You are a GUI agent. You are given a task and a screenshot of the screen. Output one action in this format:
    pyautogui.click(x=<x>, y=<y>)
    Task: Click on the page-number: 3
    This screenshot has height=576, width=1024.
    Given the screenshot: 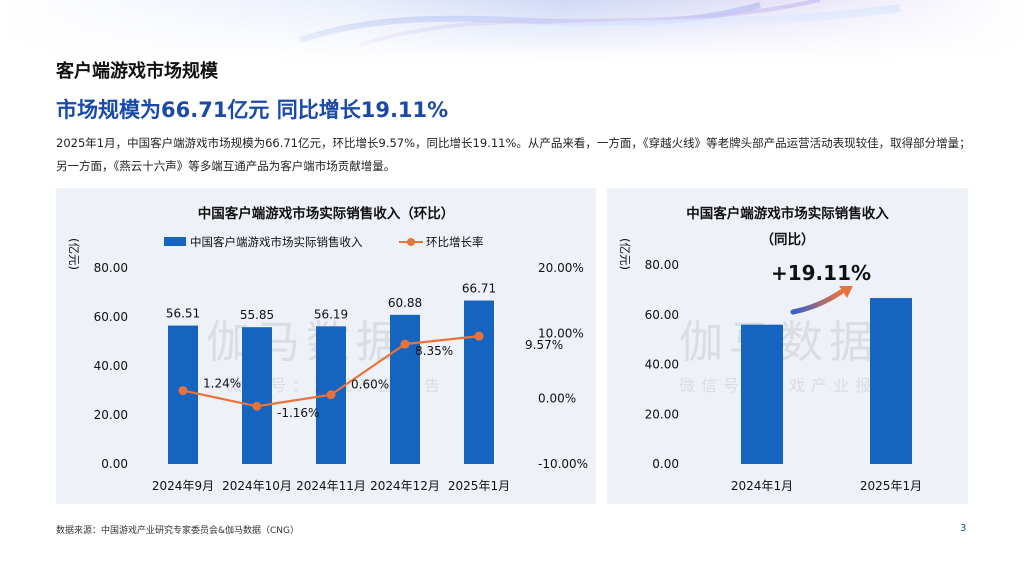 What is the action you would take?
    pyautogui.click(x=963, y=528)
    